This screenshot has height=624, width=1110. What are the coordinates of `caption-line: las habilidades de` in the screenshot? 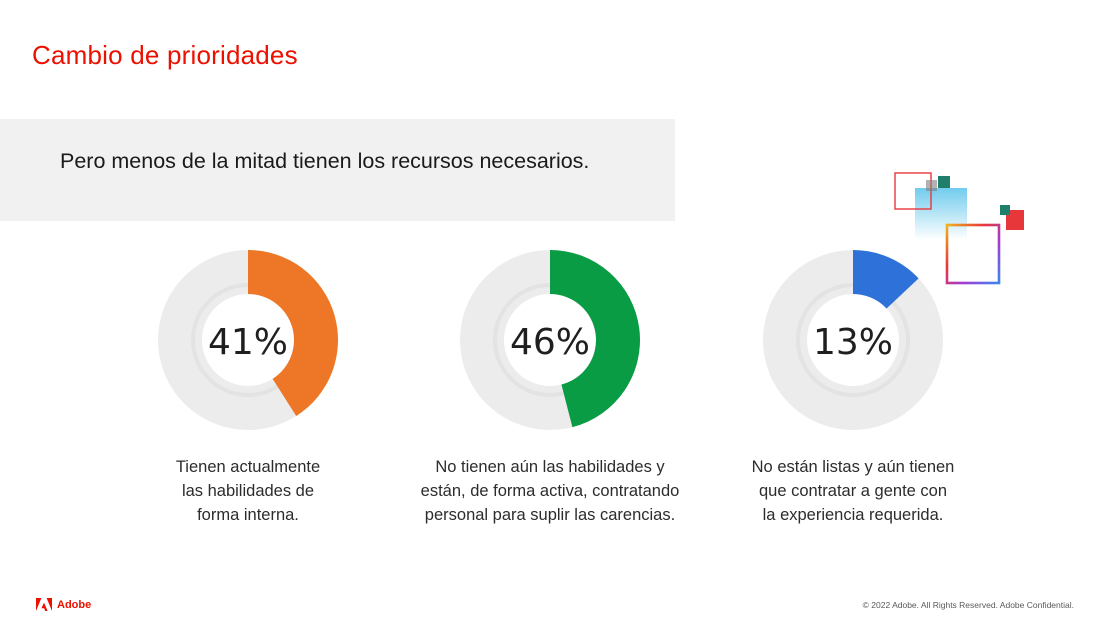 It's located at (248, 491).